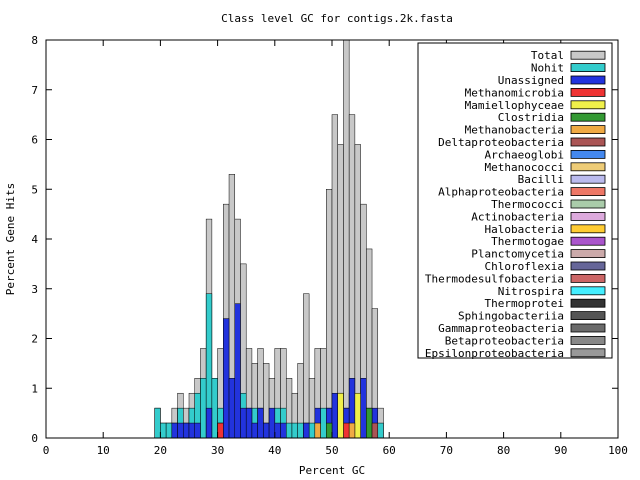 This screenshot has width=640, height=480. Describe the element at coordinates (588, 167) in the screenshot. I see `legend-swatch-methanococci` at that location.